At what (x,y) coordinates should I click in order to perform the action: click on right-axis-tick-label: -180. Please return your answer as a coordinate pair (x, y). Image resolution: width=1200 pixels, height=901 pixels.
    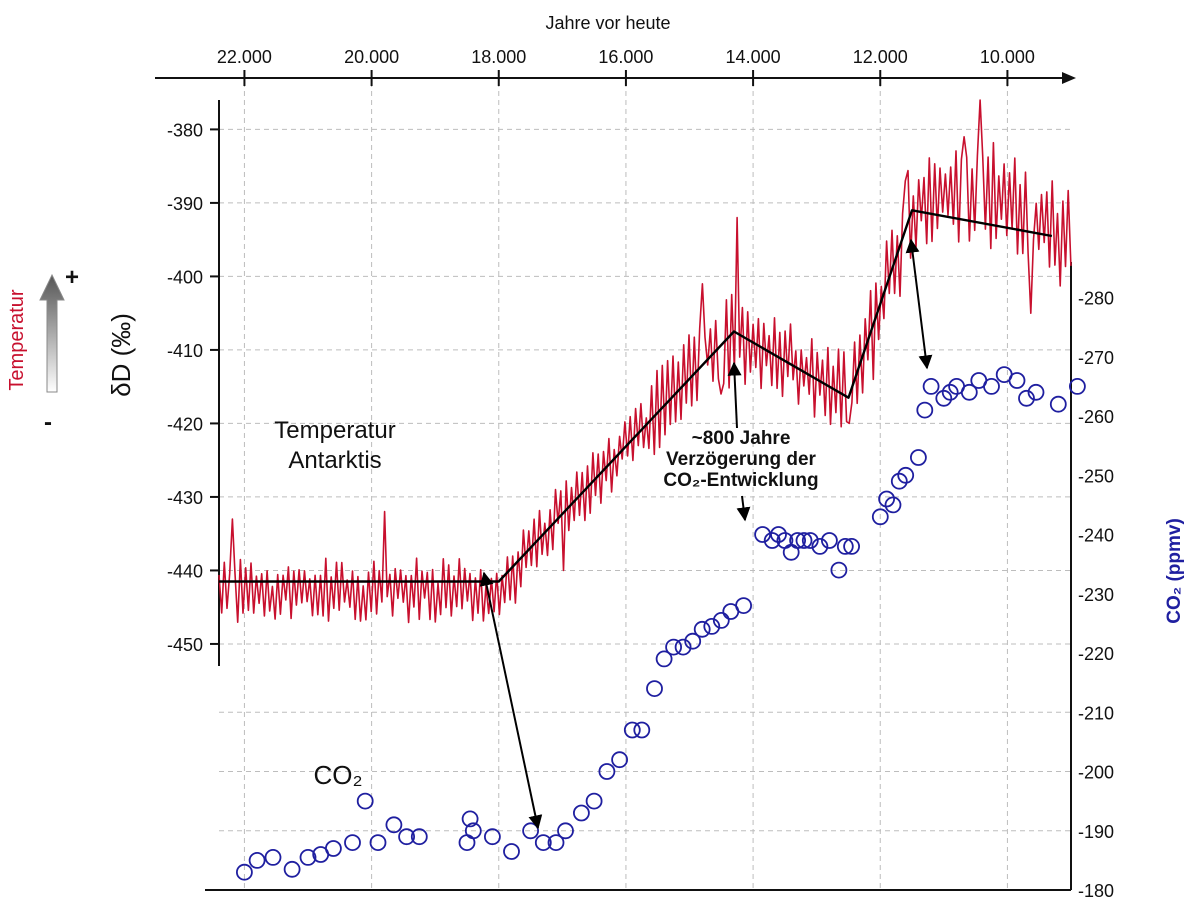
    Looking at the image, I should click on (1096, 891).